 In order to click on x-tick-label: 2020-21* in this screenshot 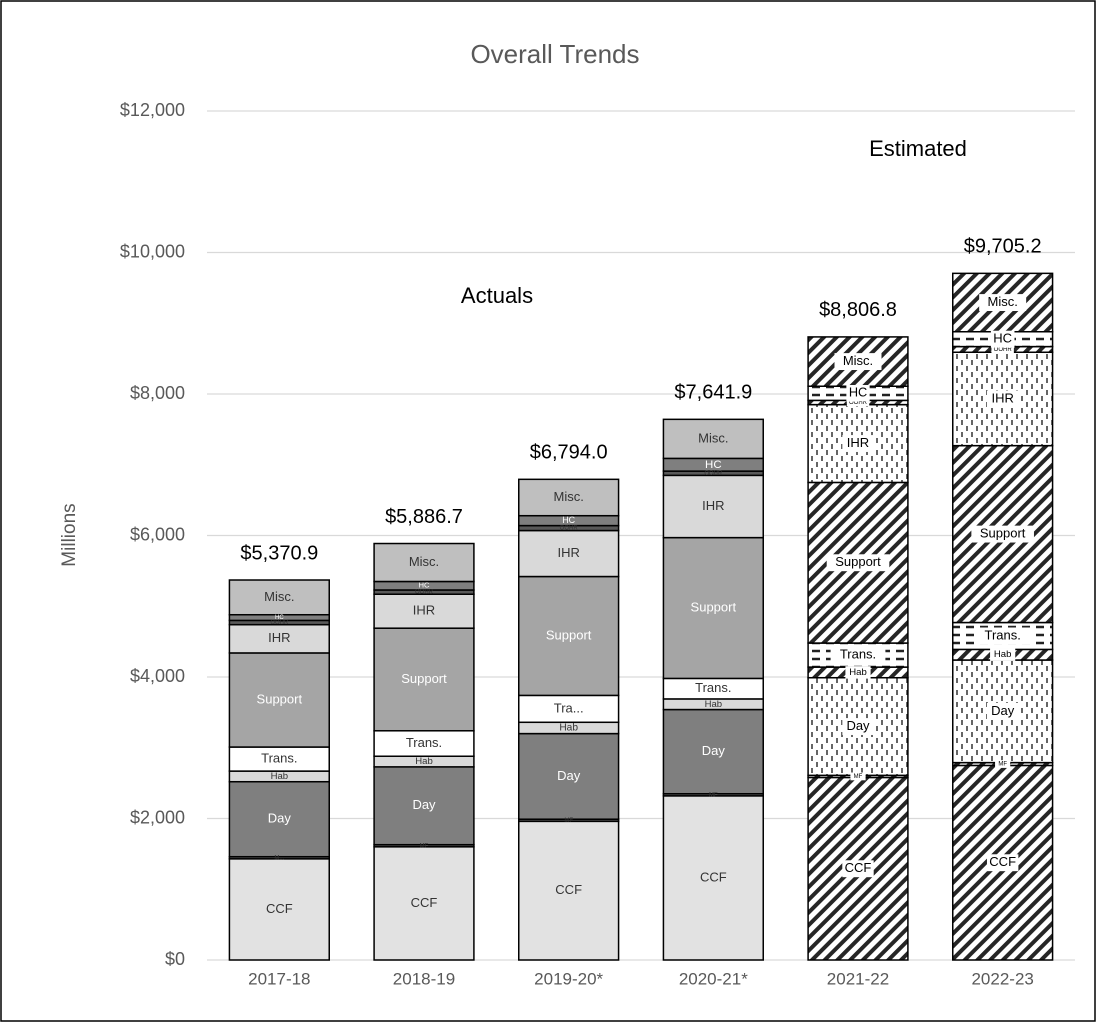, I will do `click(713, 978)`.